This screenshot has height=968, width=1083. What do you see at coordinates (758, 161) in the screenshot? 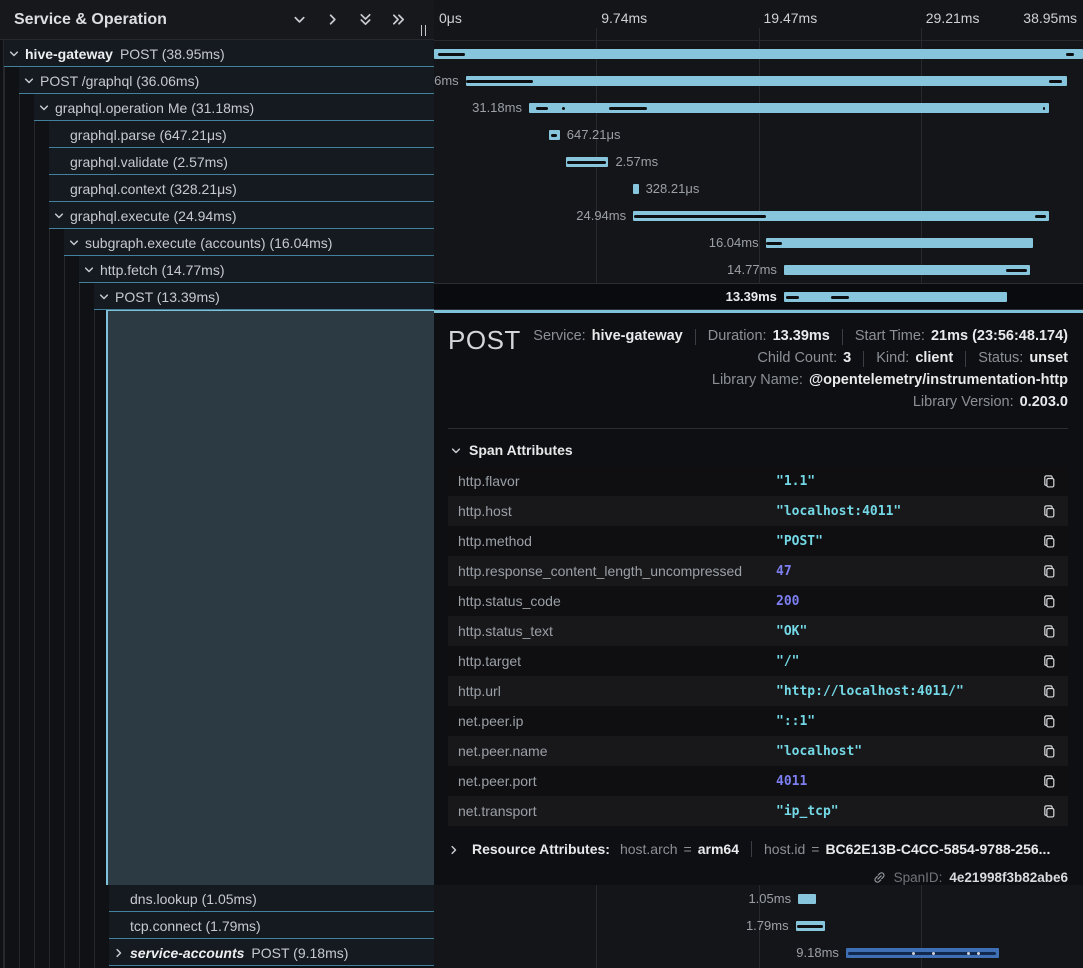
I see `span-bar-cell: 2.57ms` at bounding box center [758, 161].